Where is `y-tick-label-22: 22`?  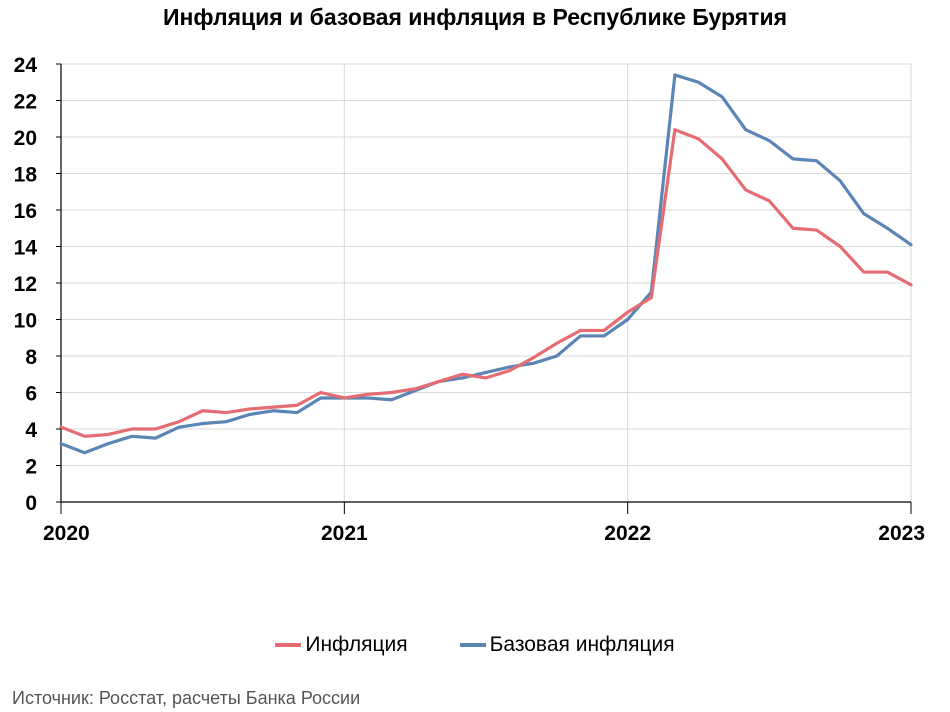 y-tick-label-22: 22 is located at coordinates (25, 102).